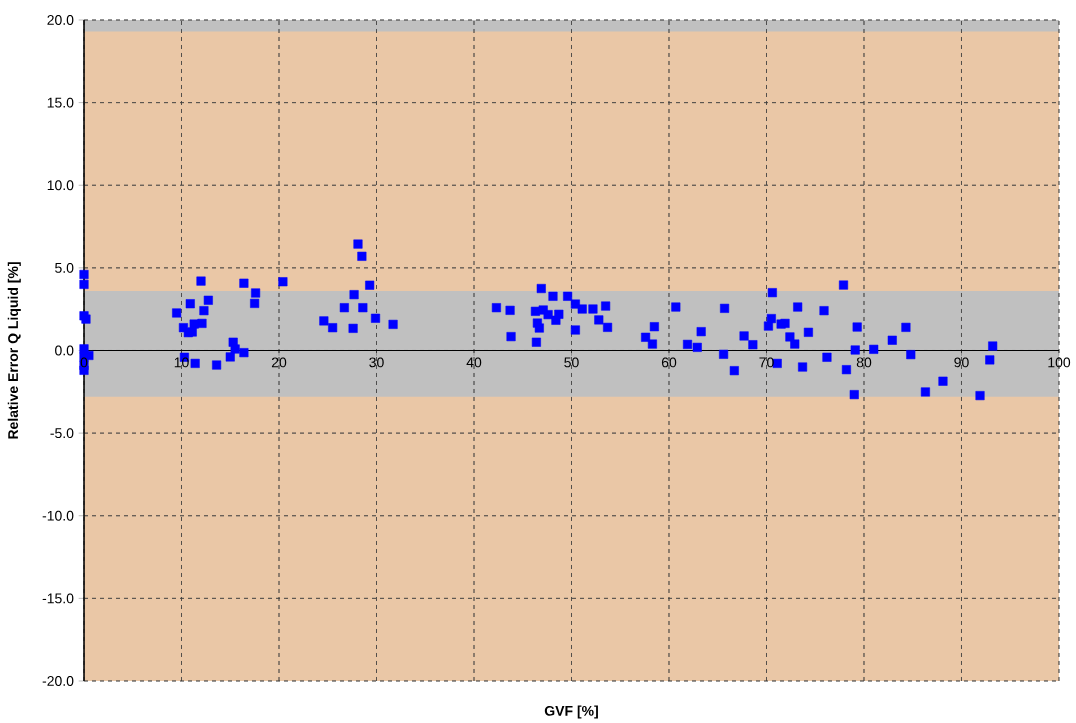  I want to click on y-tick-label: -20.0, so click(58, 681).